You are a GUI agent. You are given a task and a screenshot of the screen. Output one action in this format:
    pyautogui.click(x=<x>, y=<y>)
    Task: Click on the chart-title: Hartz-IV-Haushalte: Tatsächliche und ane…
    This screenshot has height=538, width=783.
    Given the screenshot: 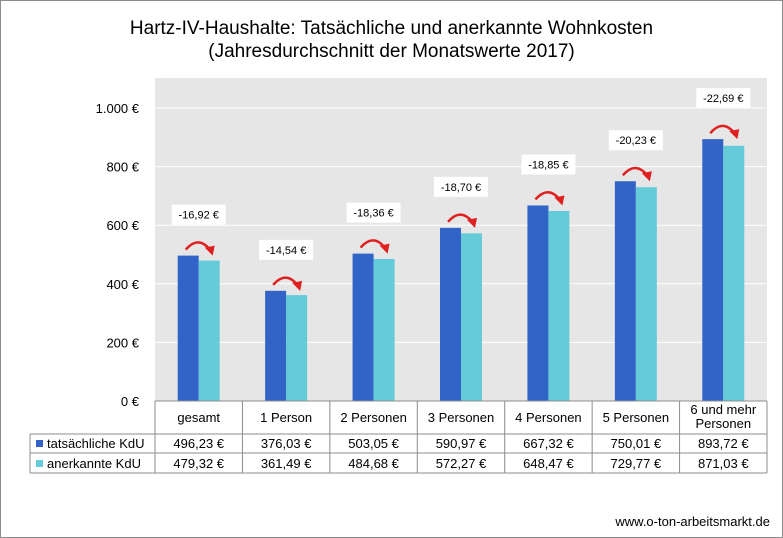 What is the action you would take?
    pyautogui.click(x=391, y=28)
    